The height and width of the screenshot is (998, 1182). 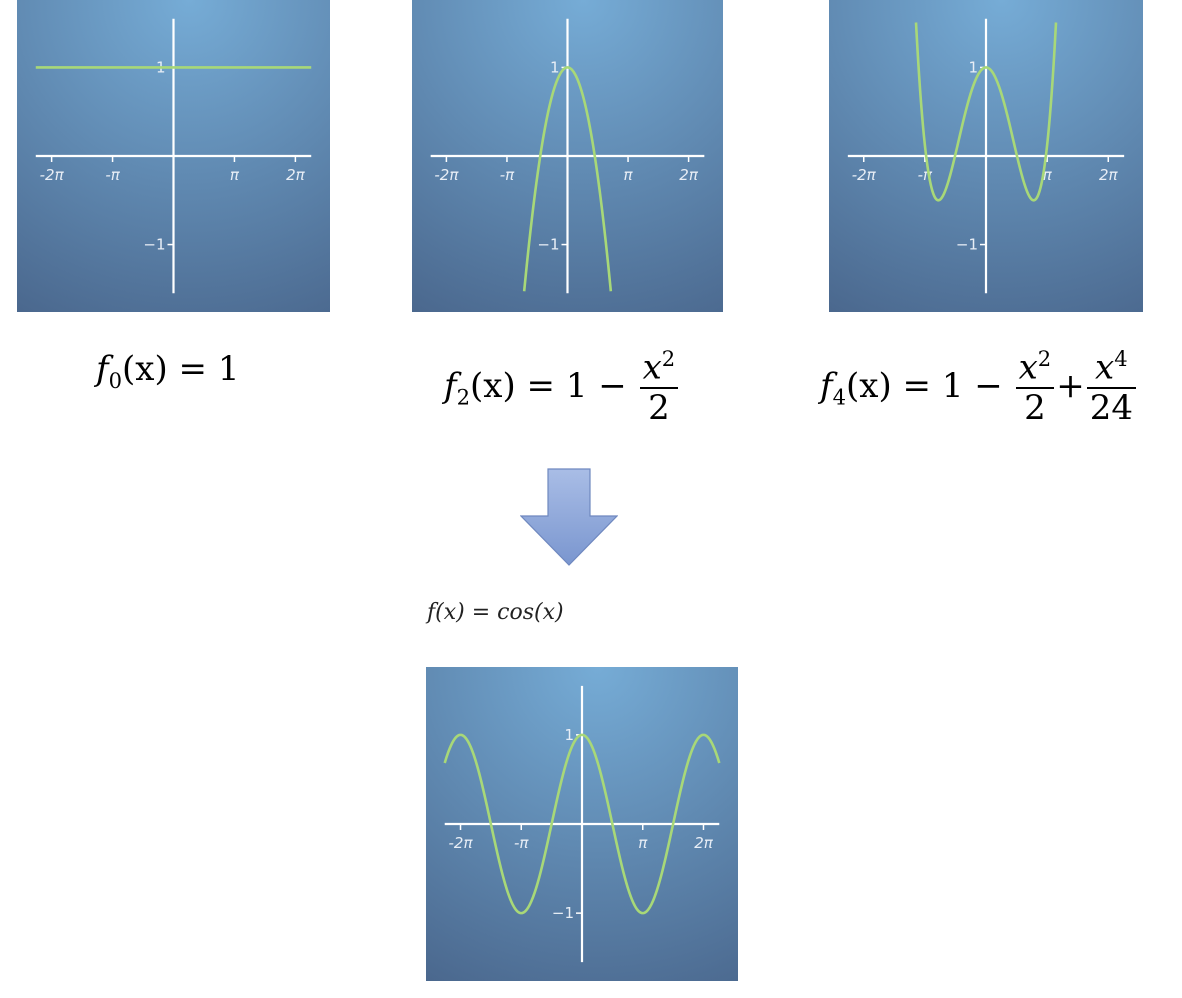 What do you see at coordinates (986, 112) in the screenshot?
I see `series-line-f4` at bounding box center [986, 112].